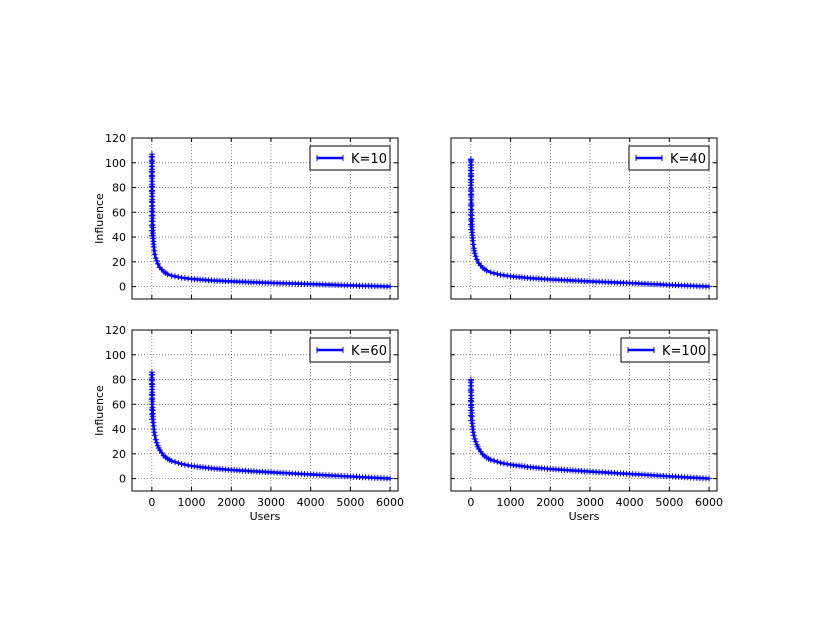  I want to click on legend-label: K=100, so click(684, 351).